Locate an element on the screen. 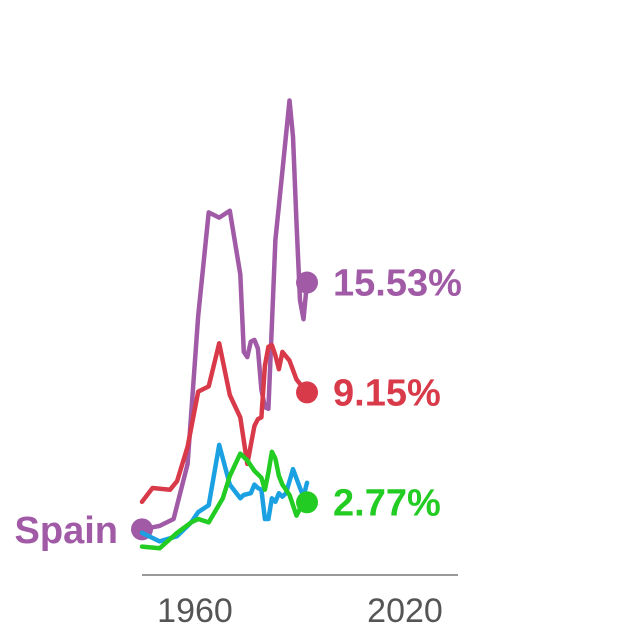  series-end-label-1: 9.15% is located at coordinates (387, 393).